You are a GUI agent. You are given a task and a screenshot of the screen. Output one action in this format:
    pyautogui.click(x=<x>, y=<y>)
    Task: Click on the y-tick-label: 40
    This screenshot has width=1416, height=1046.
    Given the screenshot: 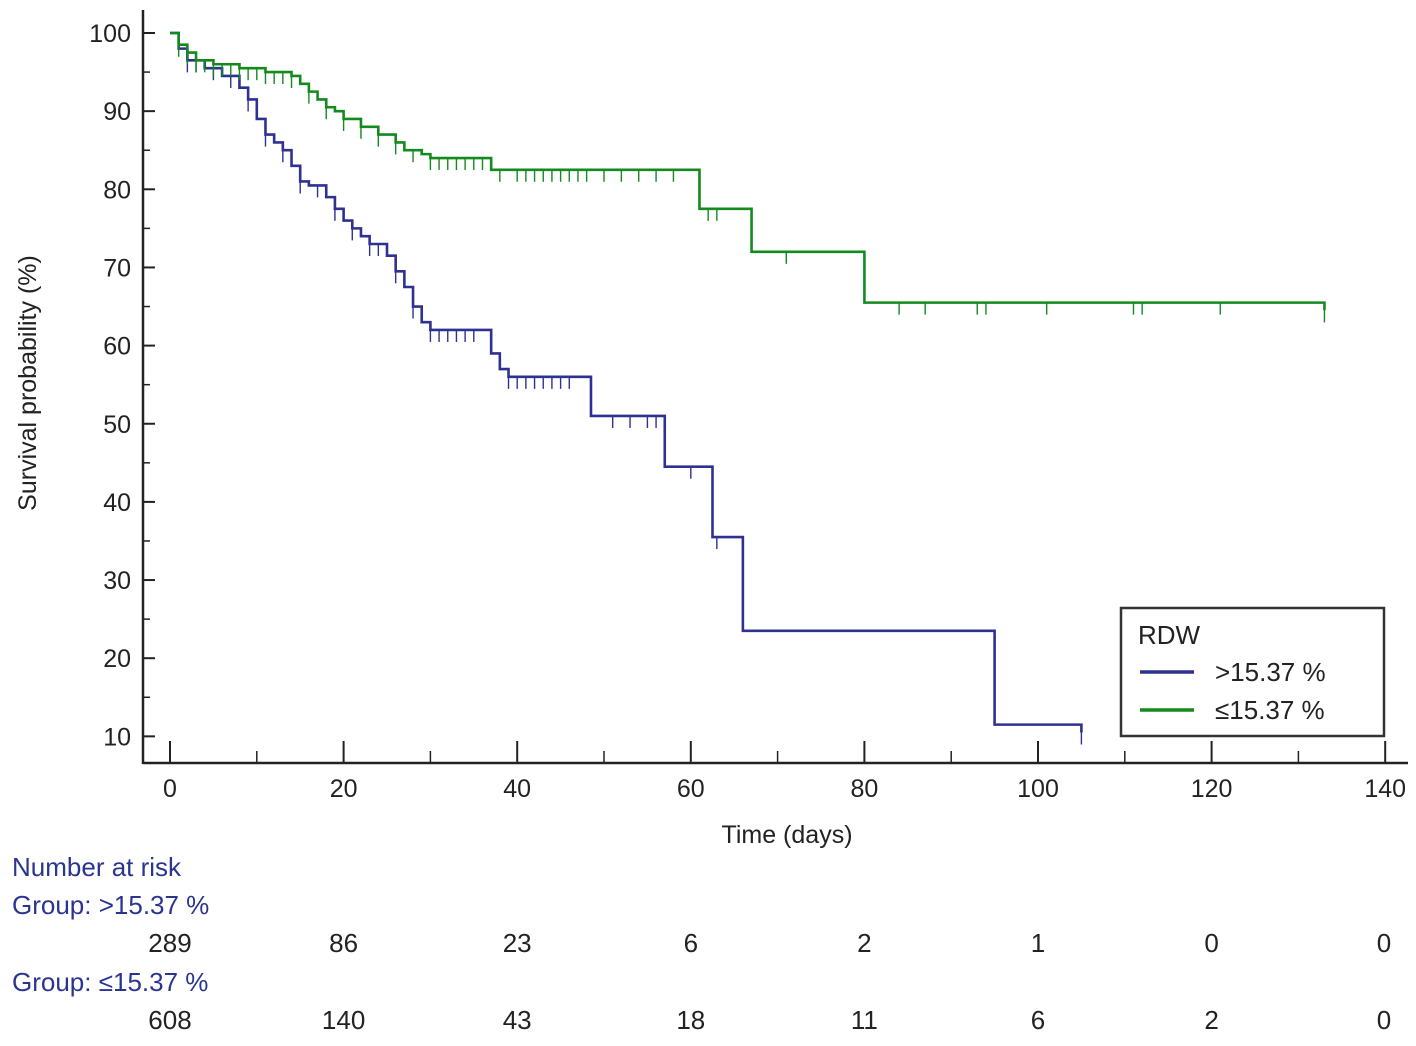 What is the action you would take?
    pyautogui.click(x=117, y=503)
    